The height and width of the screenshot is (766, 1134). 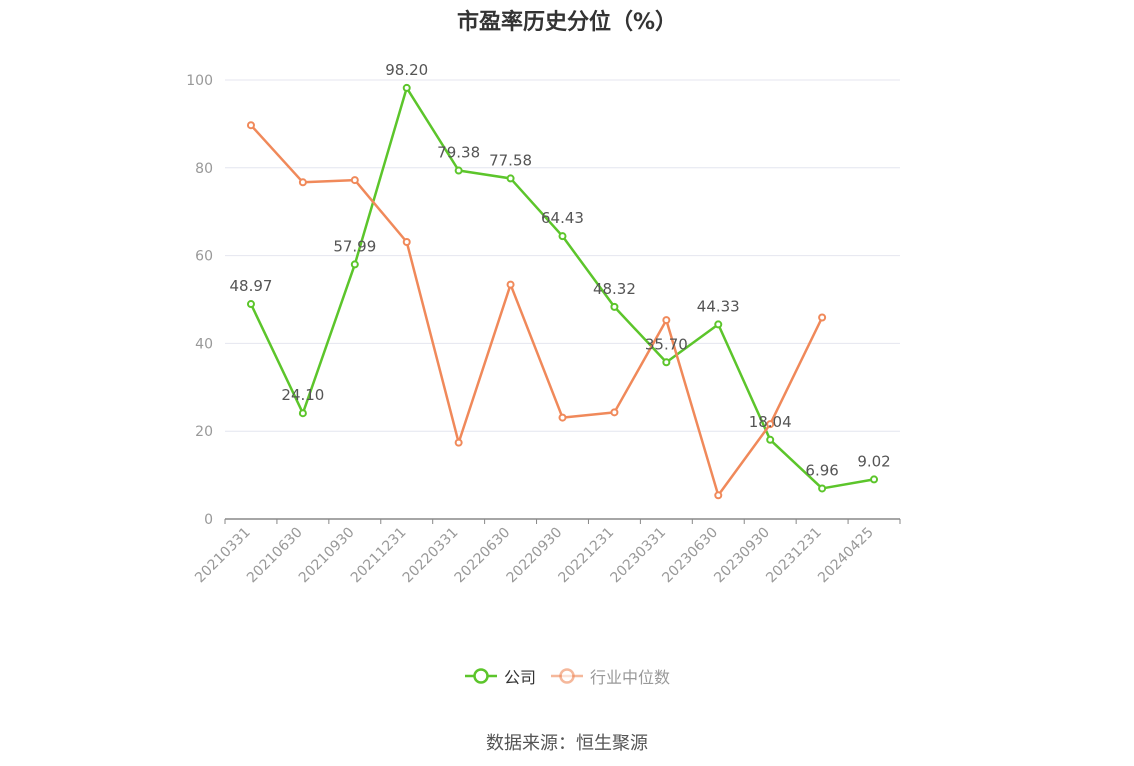 I want to click on x-tick-label: 20231231, so click(x=794, y=556).